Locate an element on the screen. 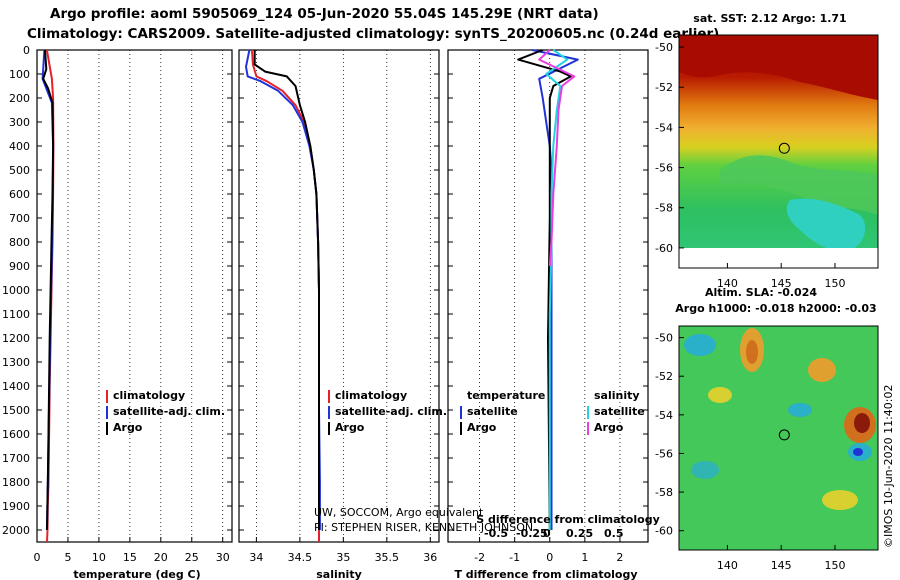 The image size is (900, 580). depth-tick-label: 1000 is located at coordinates (16, 290).